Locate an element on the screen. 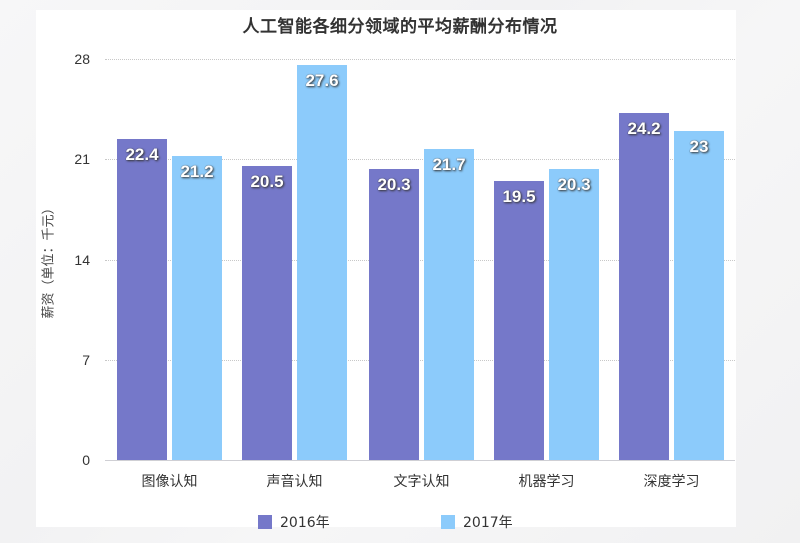 The width and height of the screenshot is (800, 543). x-tick-label: 机器学习 is located at coordinates (546, 482).